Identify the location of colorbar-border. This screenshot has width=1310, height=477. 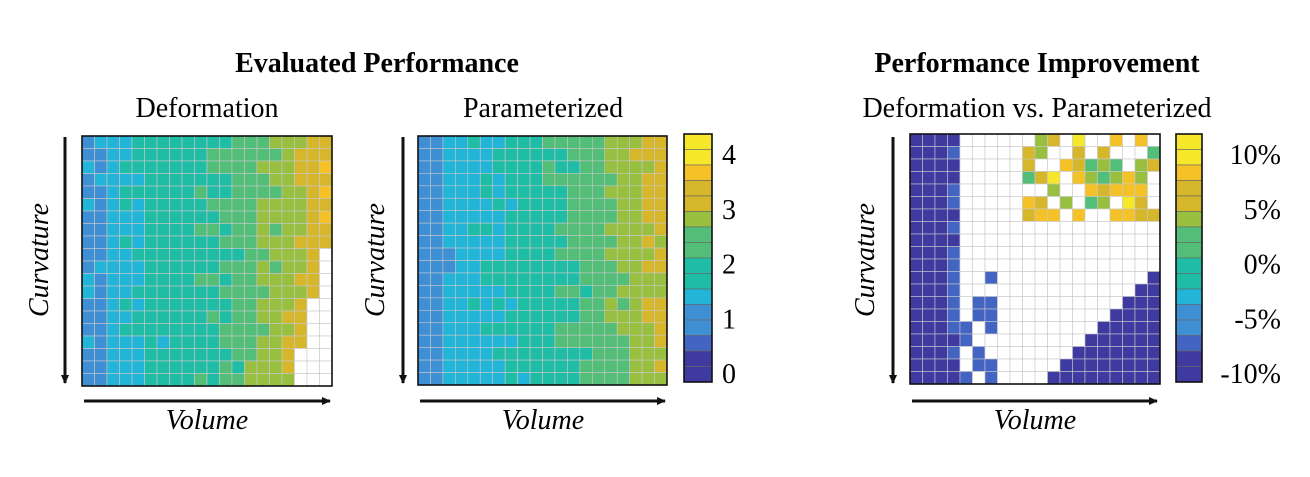
(1189, 258).